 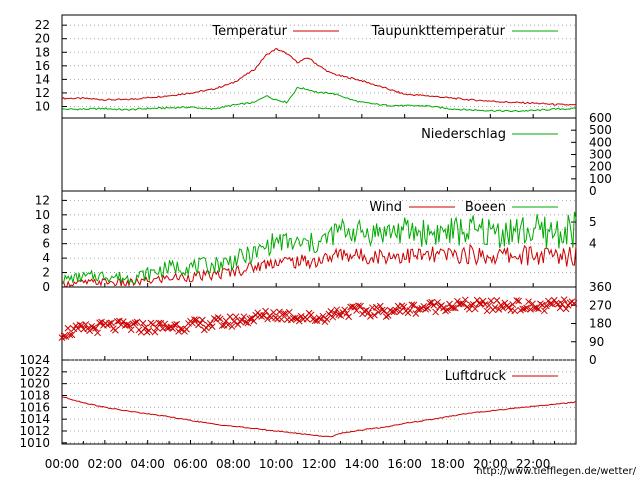 I want to click on y-tick-label-right: 0, so click(x=593, y=360).